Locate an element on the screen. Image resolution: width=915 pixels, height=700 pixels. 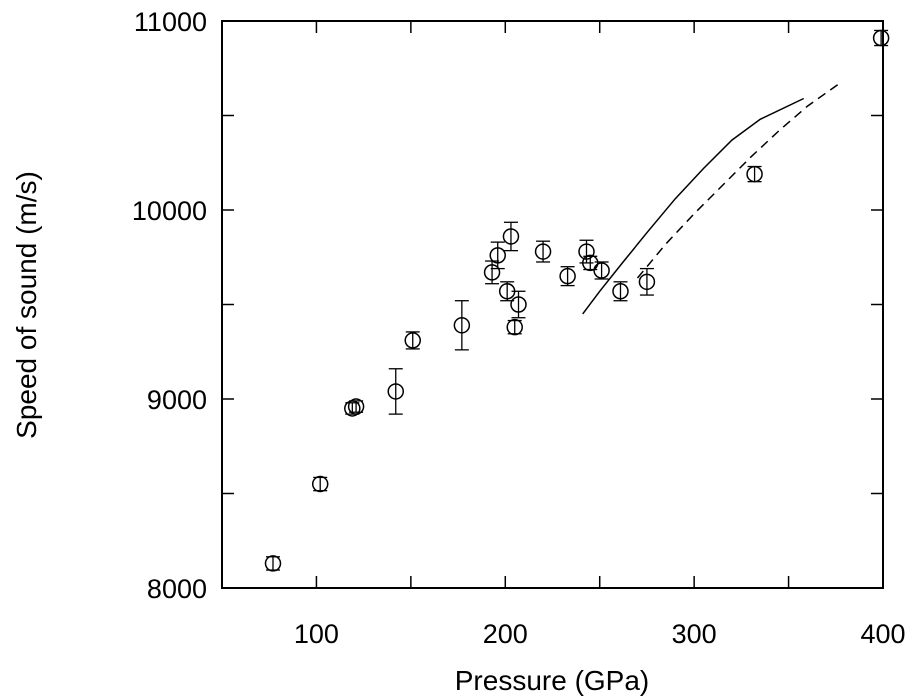
solid-line is located at coordinates (693, 206).